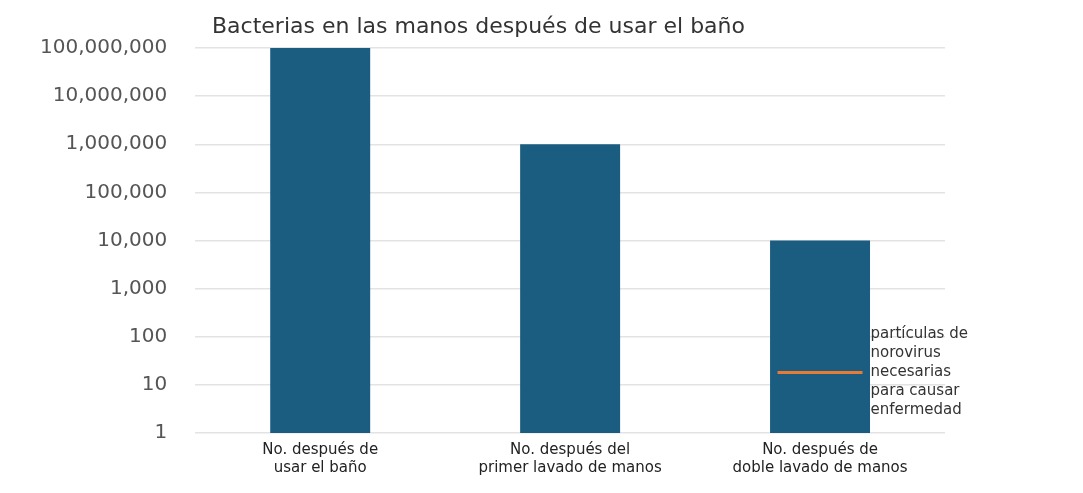  Describe the element at coordinates (138, 286) in the screenshot. I see `y-tick-label: 1,000` at that location.